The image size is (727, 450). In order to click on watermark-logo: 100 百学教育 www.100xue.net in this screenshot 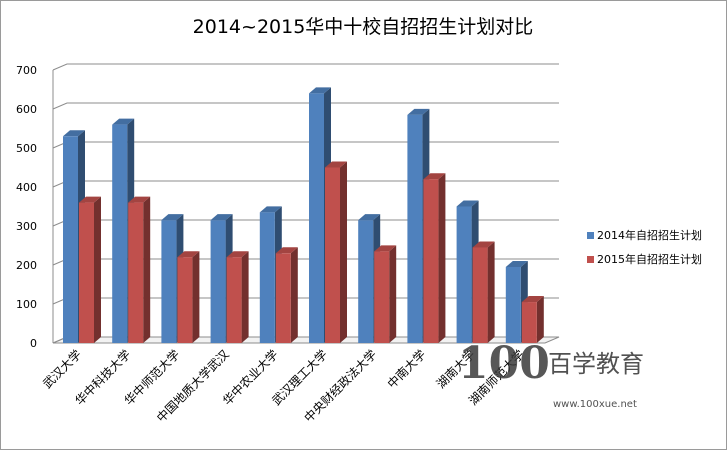, I will do `click(551, 374)`.